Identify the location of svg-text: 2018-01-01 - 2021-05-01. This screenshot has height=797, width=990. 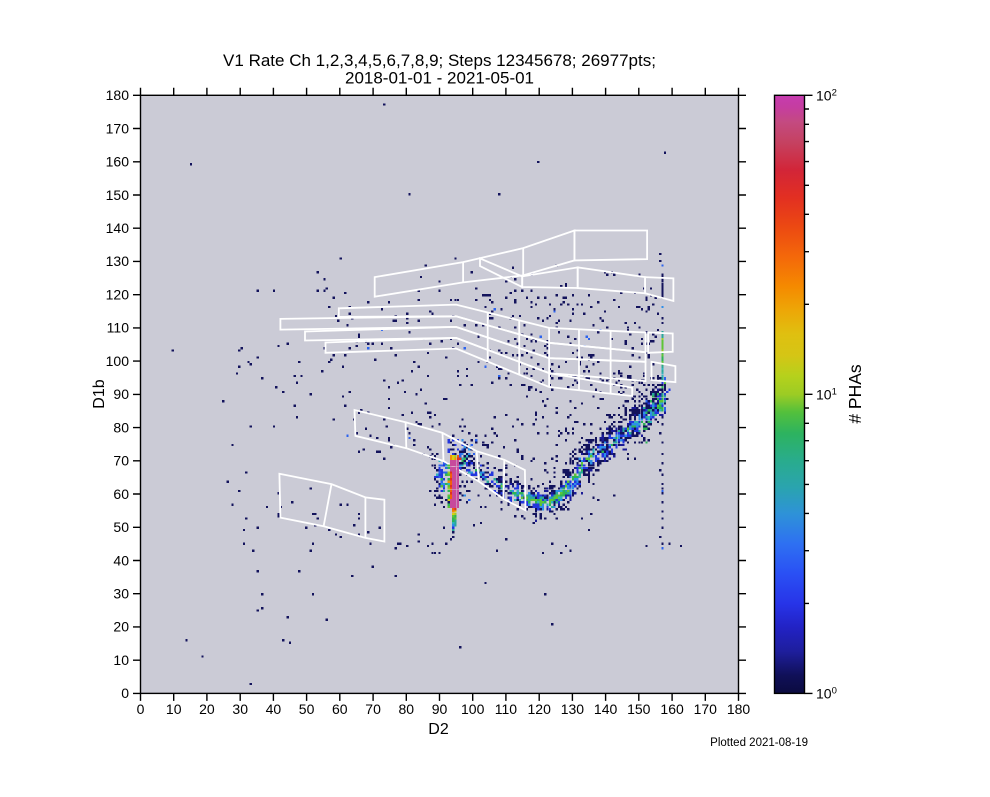
(439, 78).